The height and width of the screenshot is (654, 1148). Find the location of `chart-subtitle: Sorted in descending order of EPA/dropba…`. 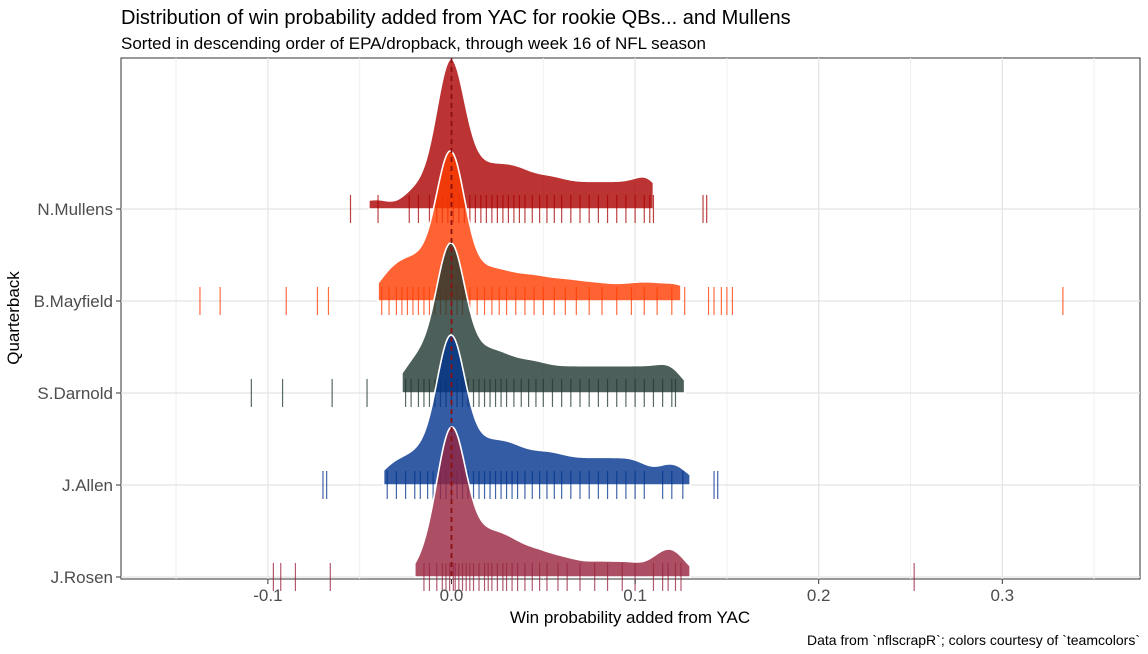

chart-subtitle: Sorted in descending order of EPA/dropba… is located at coordinates (413, 43).